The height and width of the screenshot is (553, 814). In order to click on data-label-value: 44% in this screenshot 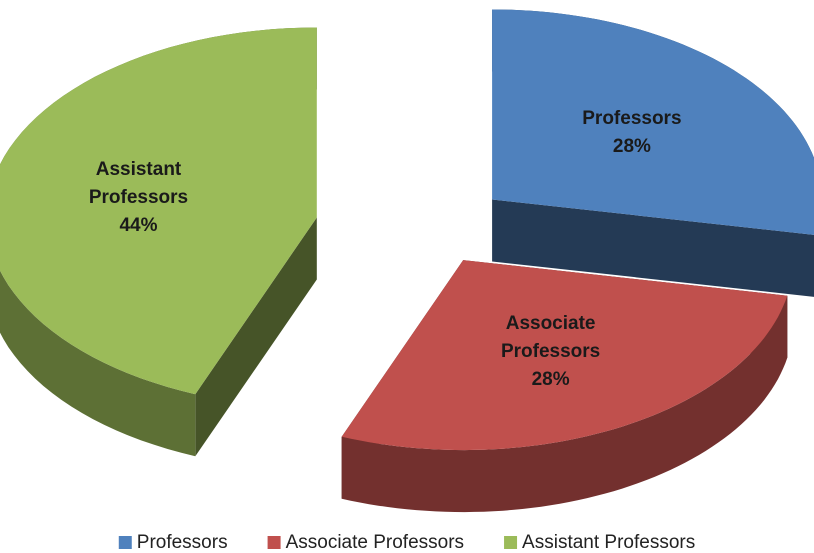, I will do `click(138, 225)`.